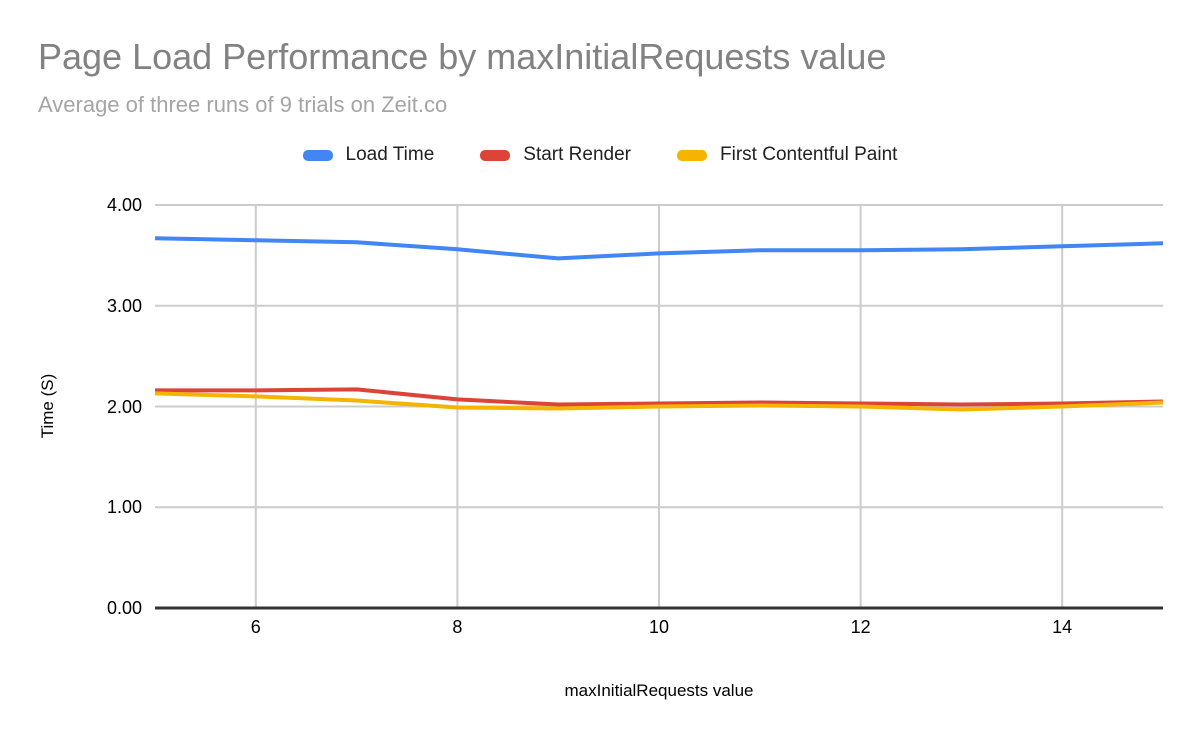 Image resolution: width=1200 pixels, height=742 pixels. Describe the element at coordinates (124, 205) in the screenshot. I see `y-tick-label-4.00: 4.00` at that location.